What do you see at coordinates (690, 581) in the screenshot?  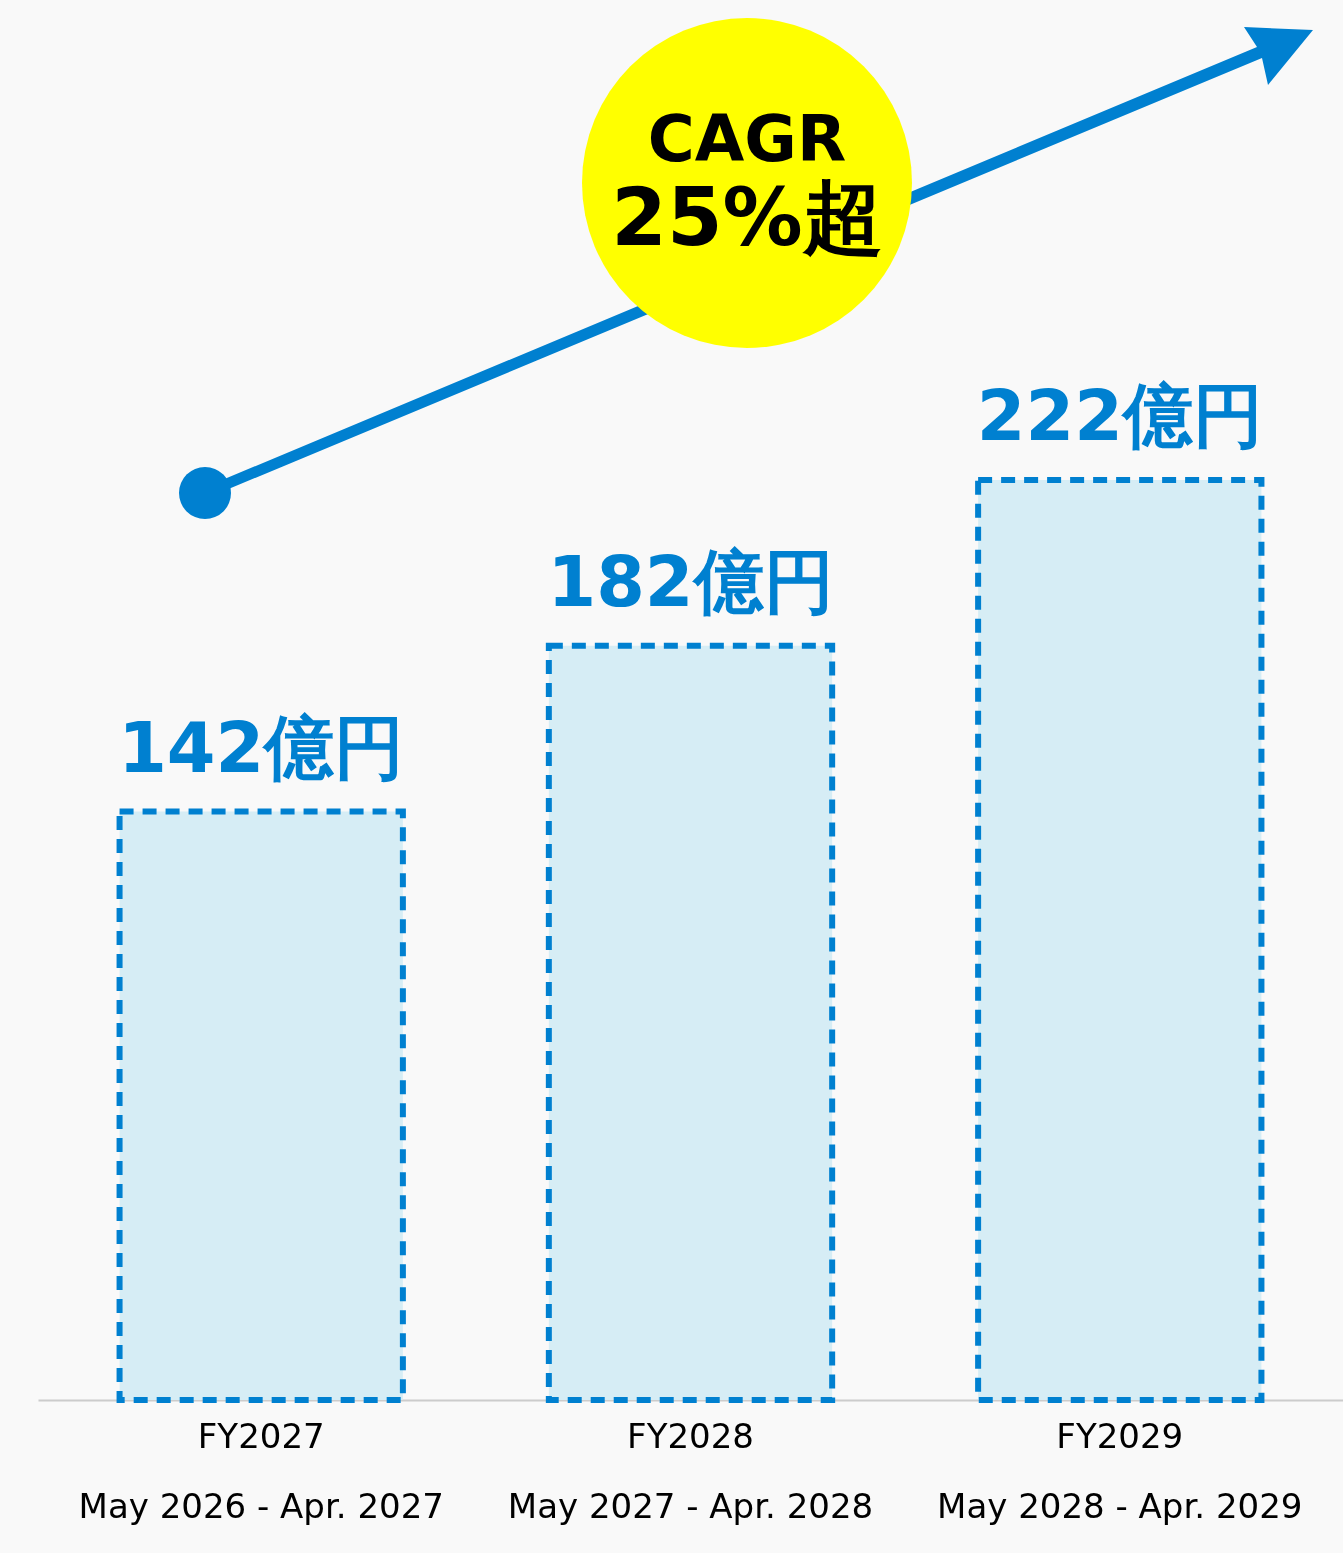 I see `data-label: 182億円` at bounding box center [690, 581].